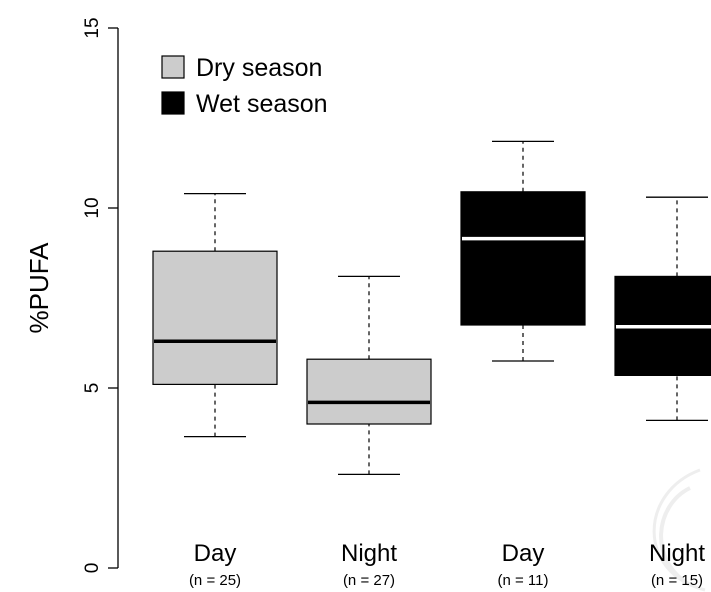 The image size is (711, 592). Describe the element at coordinates (92, 27) in the screenshot. I see `y-tick-label: 15` at that location.